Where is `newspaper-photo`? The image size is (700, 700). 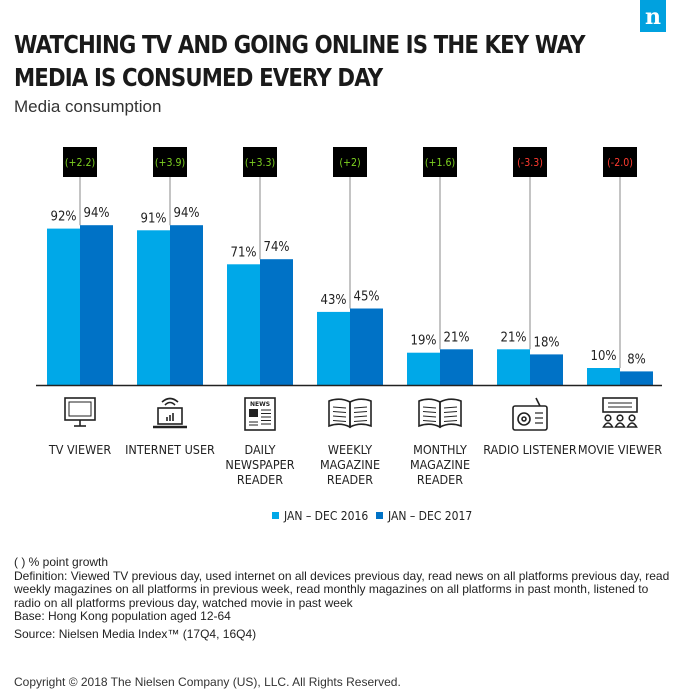
newspaper-photo is located at coordinates (253, 413).